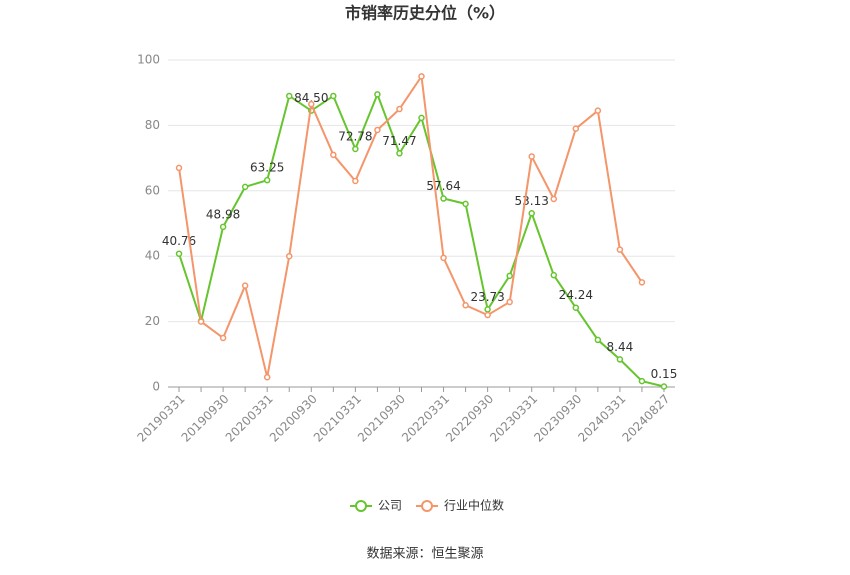 The image size is (850, 575). I want to click on data-label: 0.15, so click(664, 374).